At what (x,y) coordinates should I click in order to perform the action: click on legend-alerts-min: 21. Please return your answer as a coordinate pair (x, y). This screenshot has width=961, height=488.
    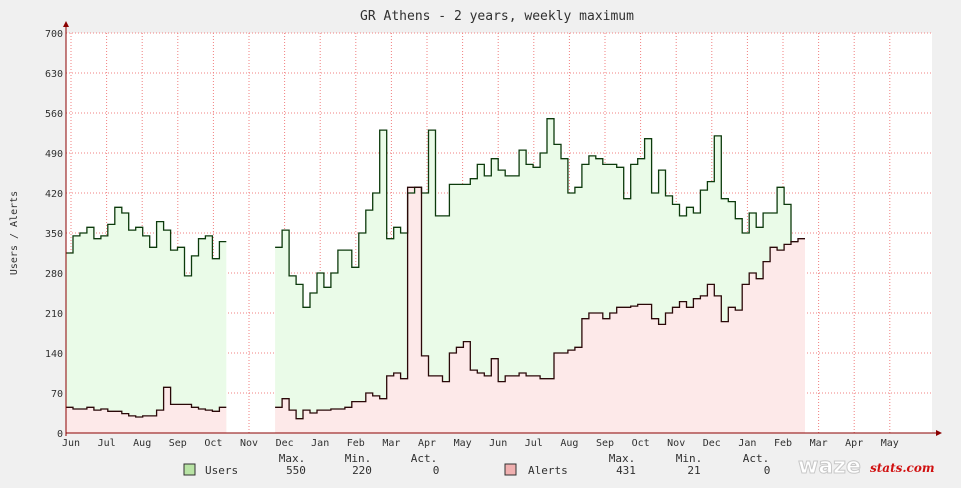
    Looking at the image, I should click on (693, 470).